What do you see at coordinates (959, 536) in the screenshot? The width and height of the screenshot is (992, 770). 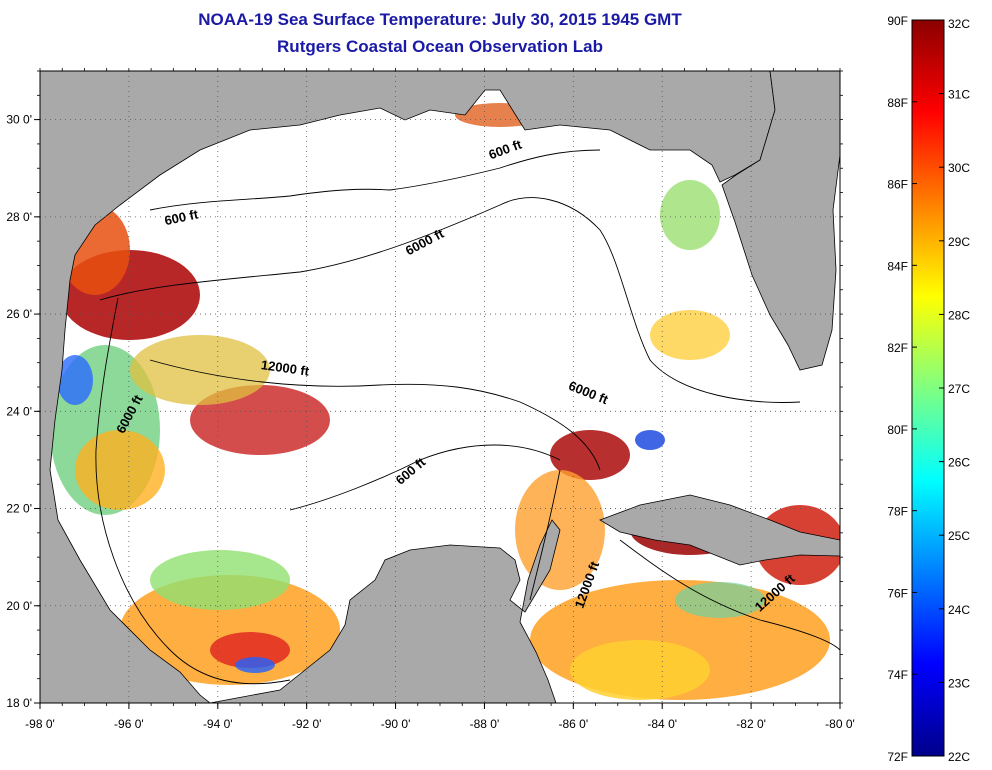 I see `colorbar-c-label: 25C` at bounding box center [959, 536].